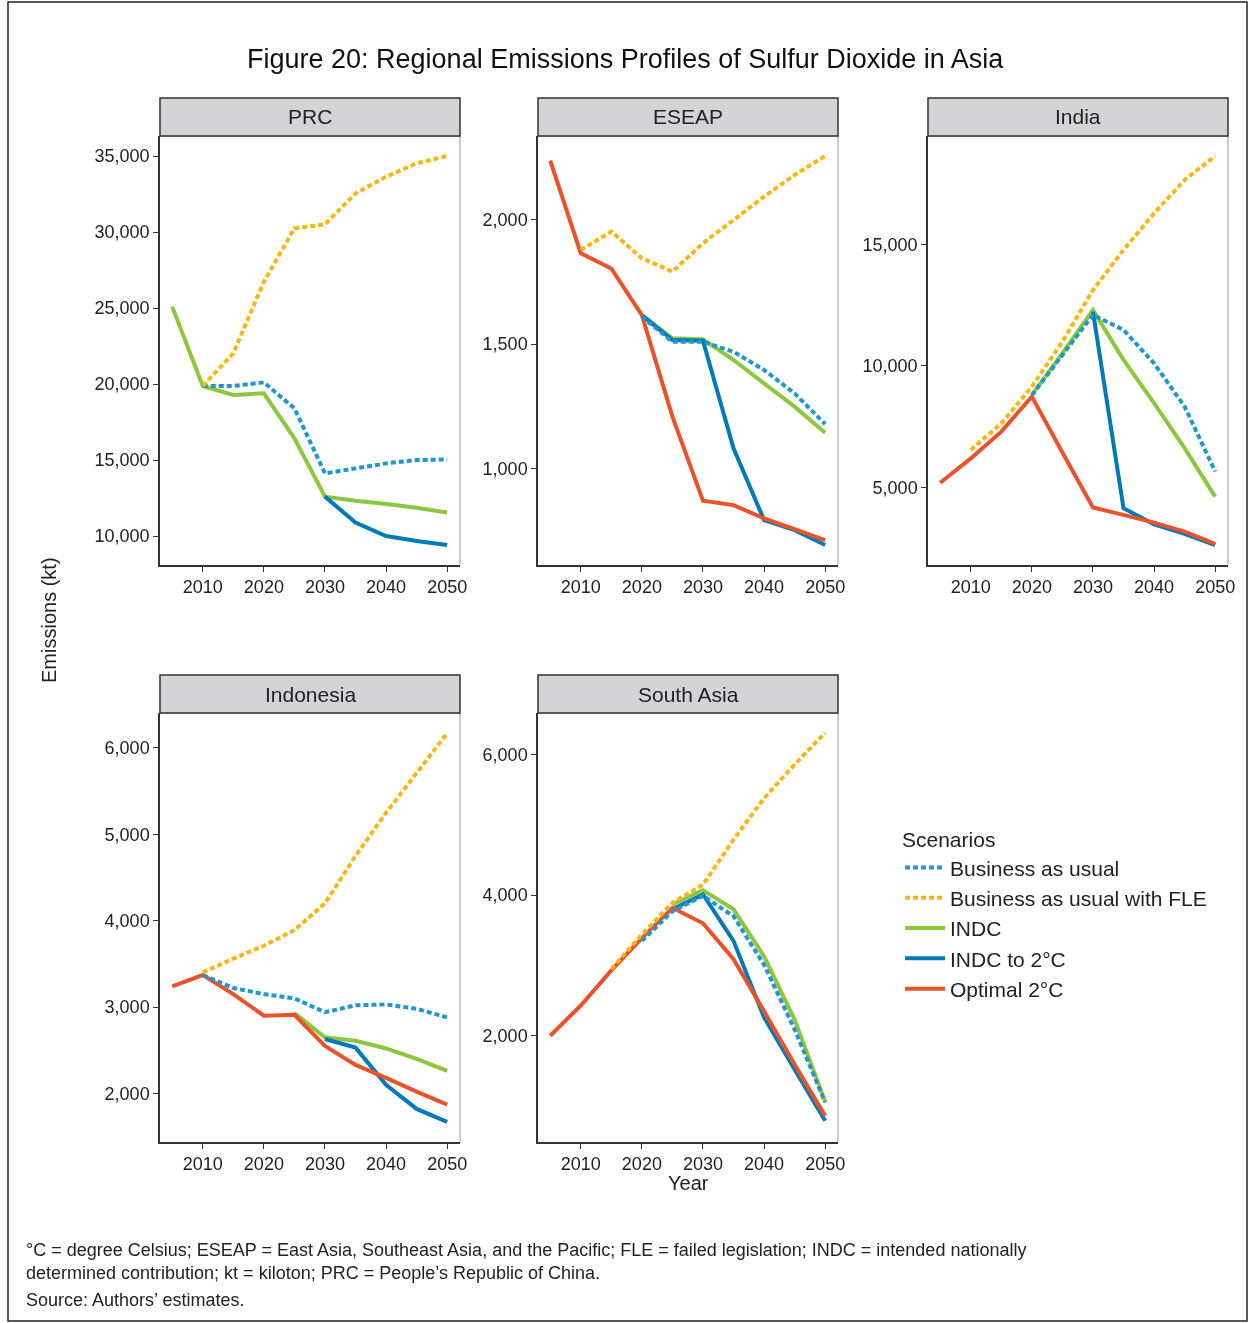 This screenshot has width=1250, height=1323. What do you see at coordinates (1007, 989) in the screenshot?
I see `legend-label: Optimal 2°C` at bounding box center [1007, 989].